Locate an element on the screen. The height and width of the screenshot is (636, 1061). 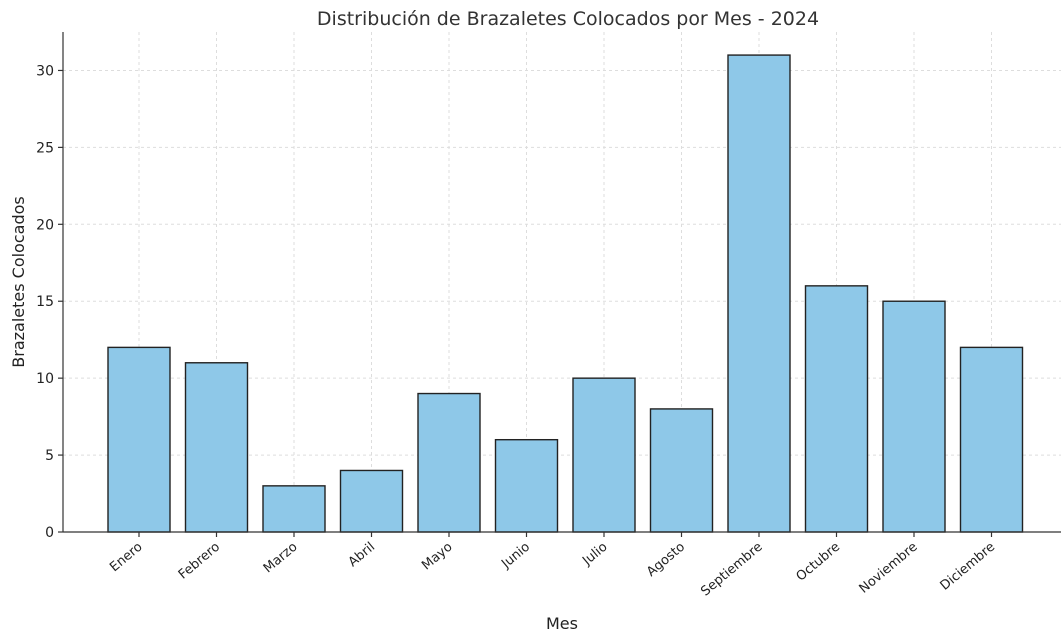
bar-diciembre is located at coordinates (991, 439).